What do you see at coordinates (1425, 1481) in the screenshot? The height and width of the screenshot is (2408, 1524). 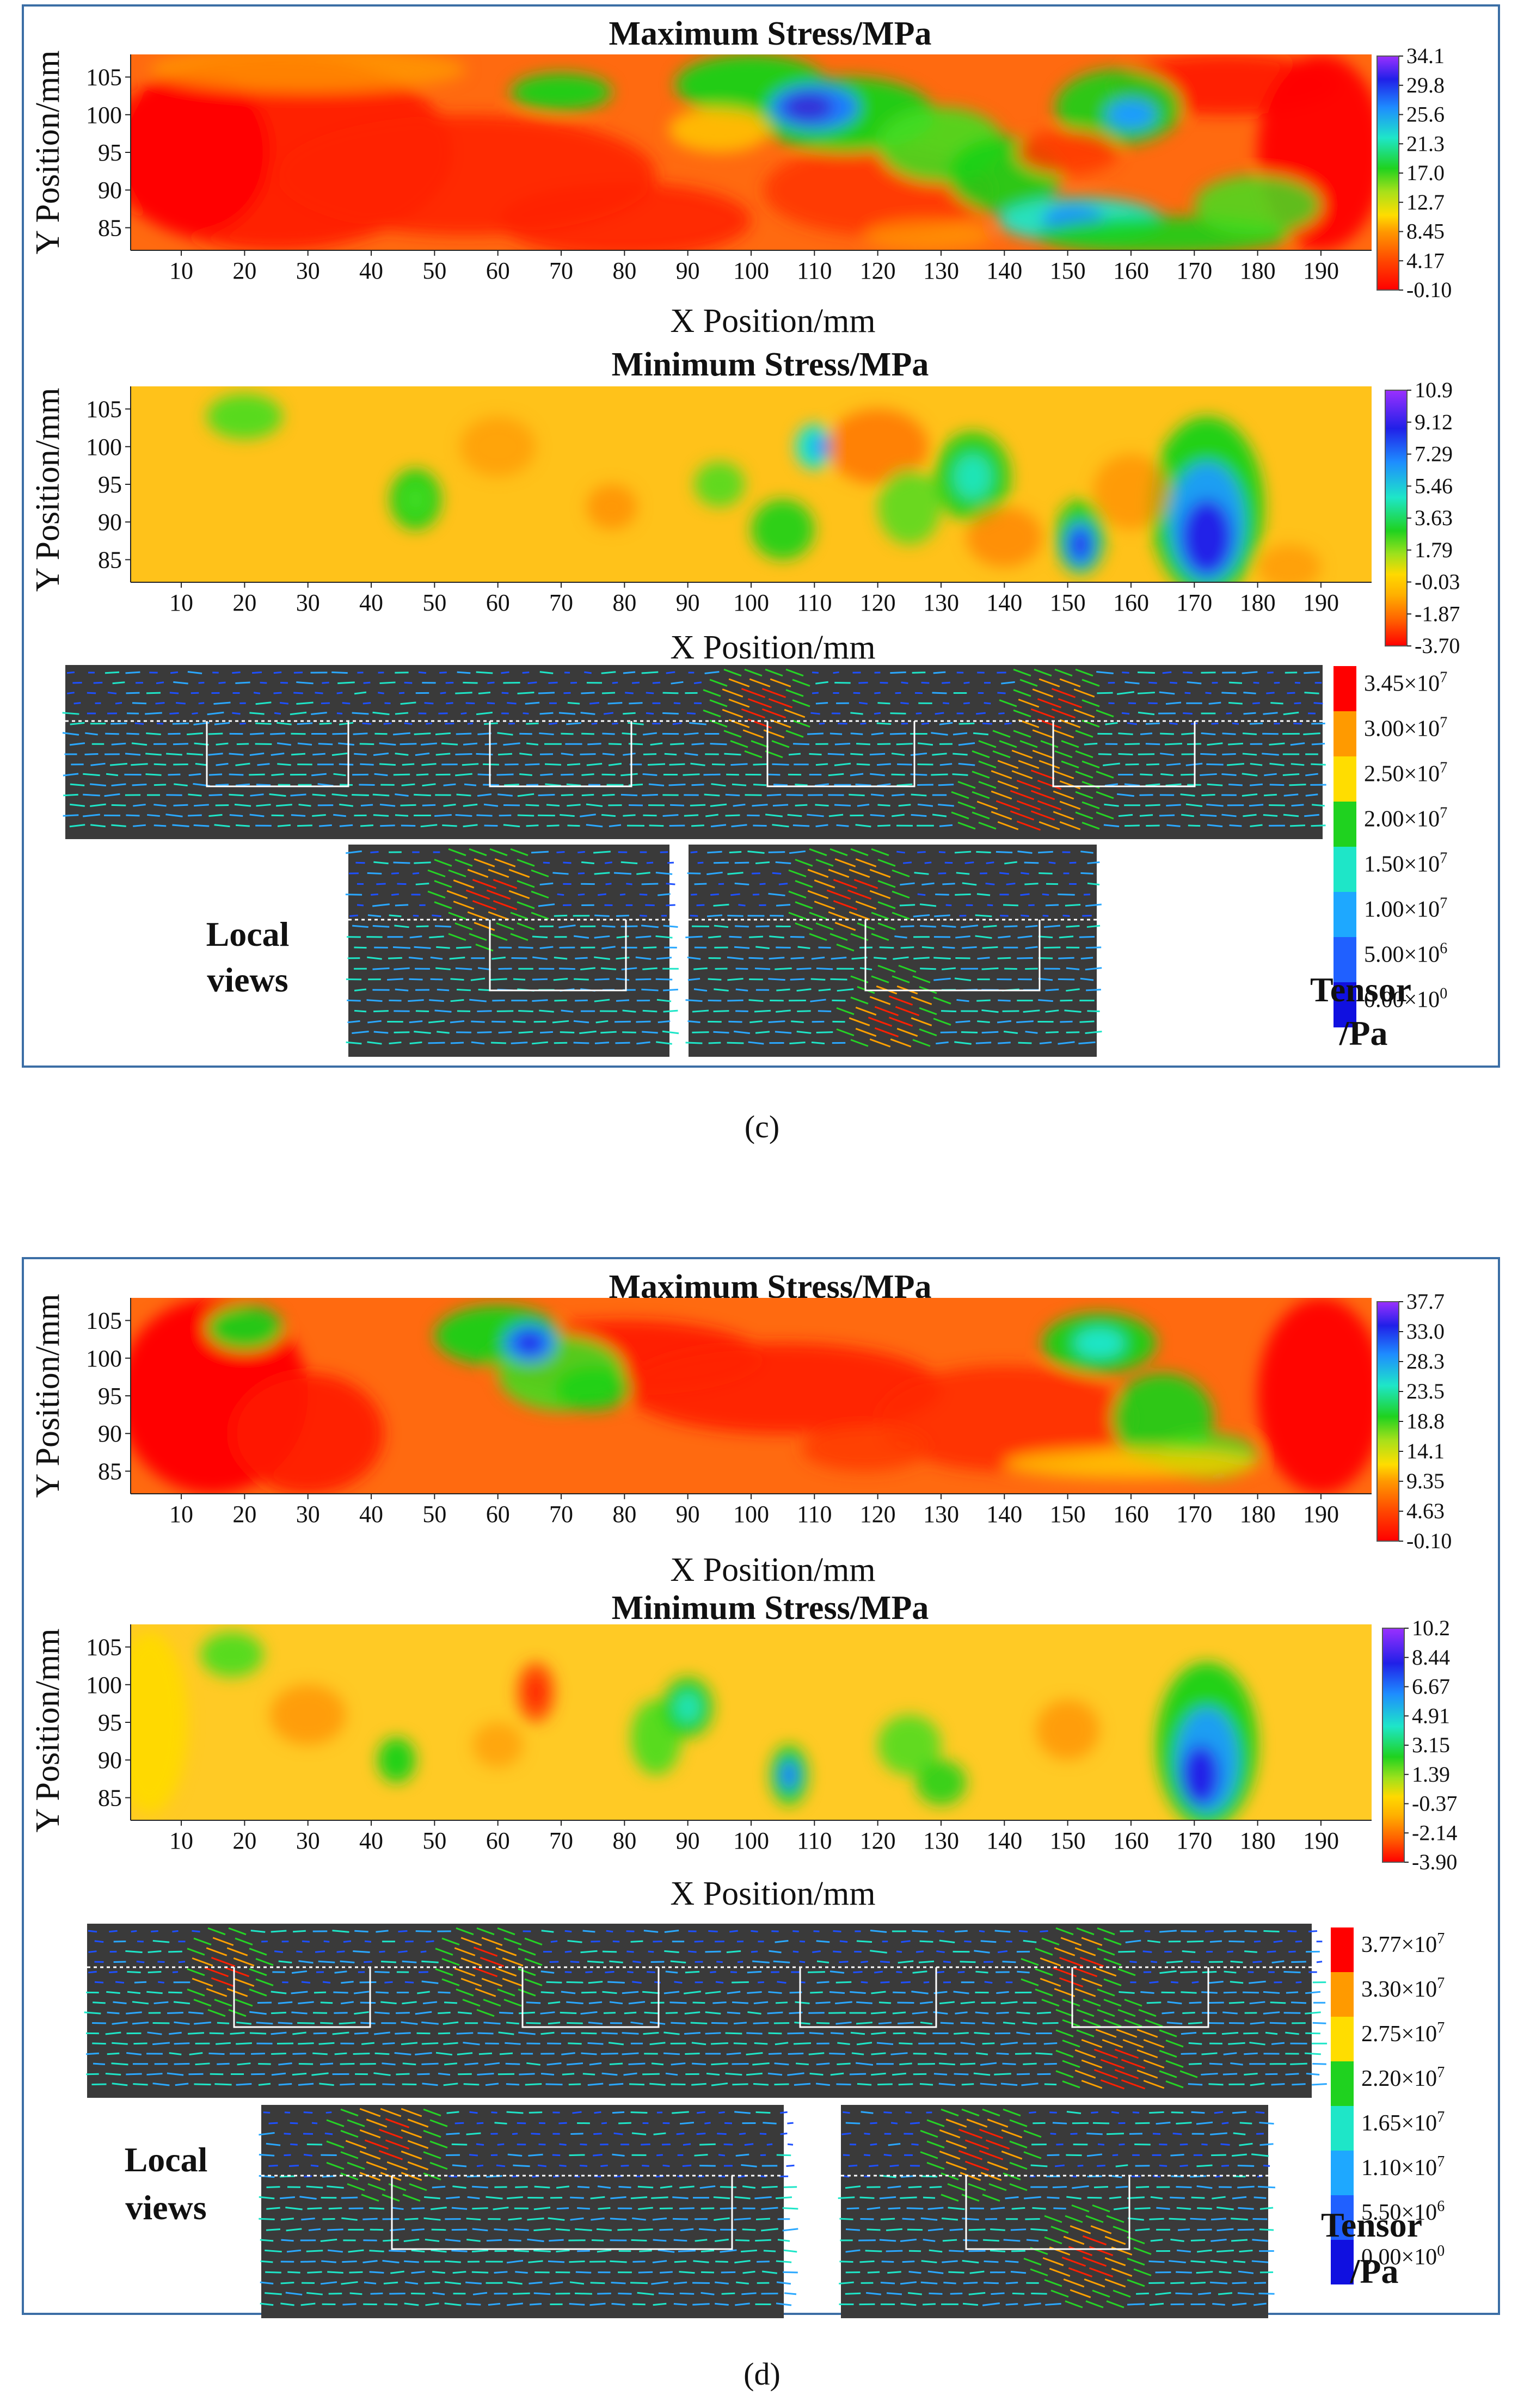 I see `colorbar-label: 9.35` at bounding box center [1425, 1481].